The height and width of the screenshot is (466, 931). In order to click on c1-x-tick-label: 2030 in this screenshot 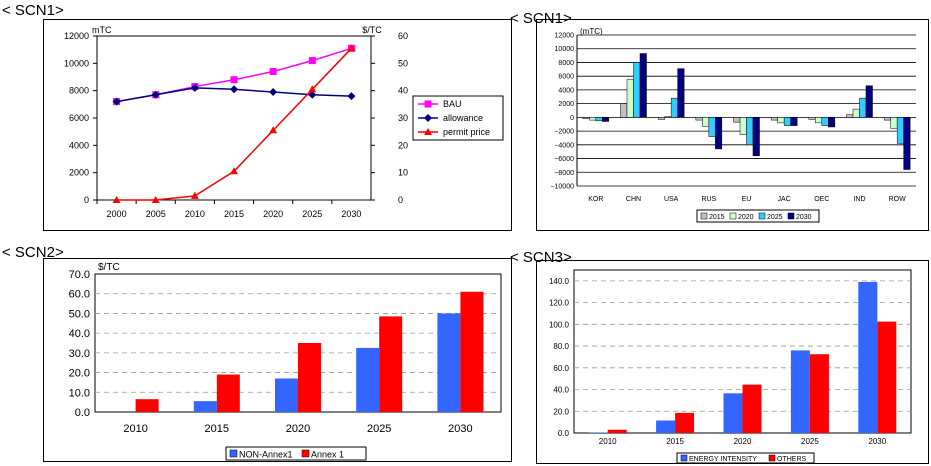, I will do `click(351, 214)`.